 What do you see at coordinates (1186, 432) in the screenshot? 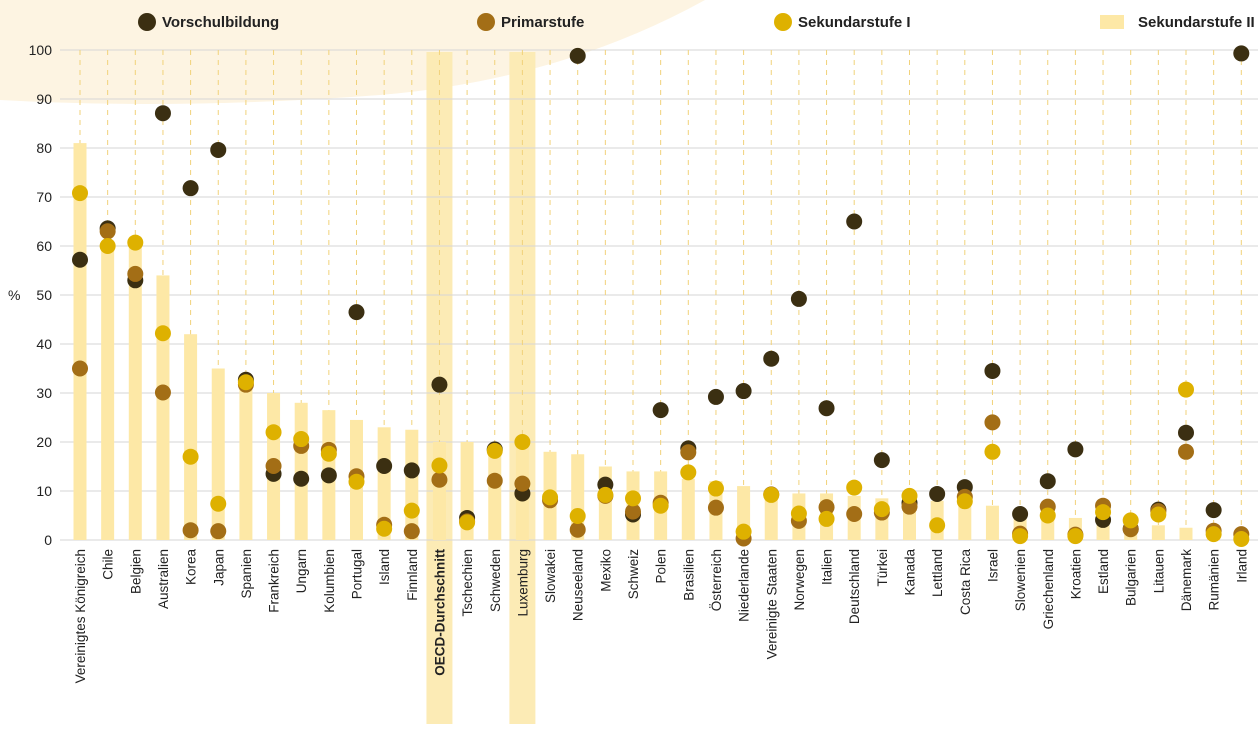
I see `dot-vorschulbildung-daenemark` at bounding box center [1186, 432].